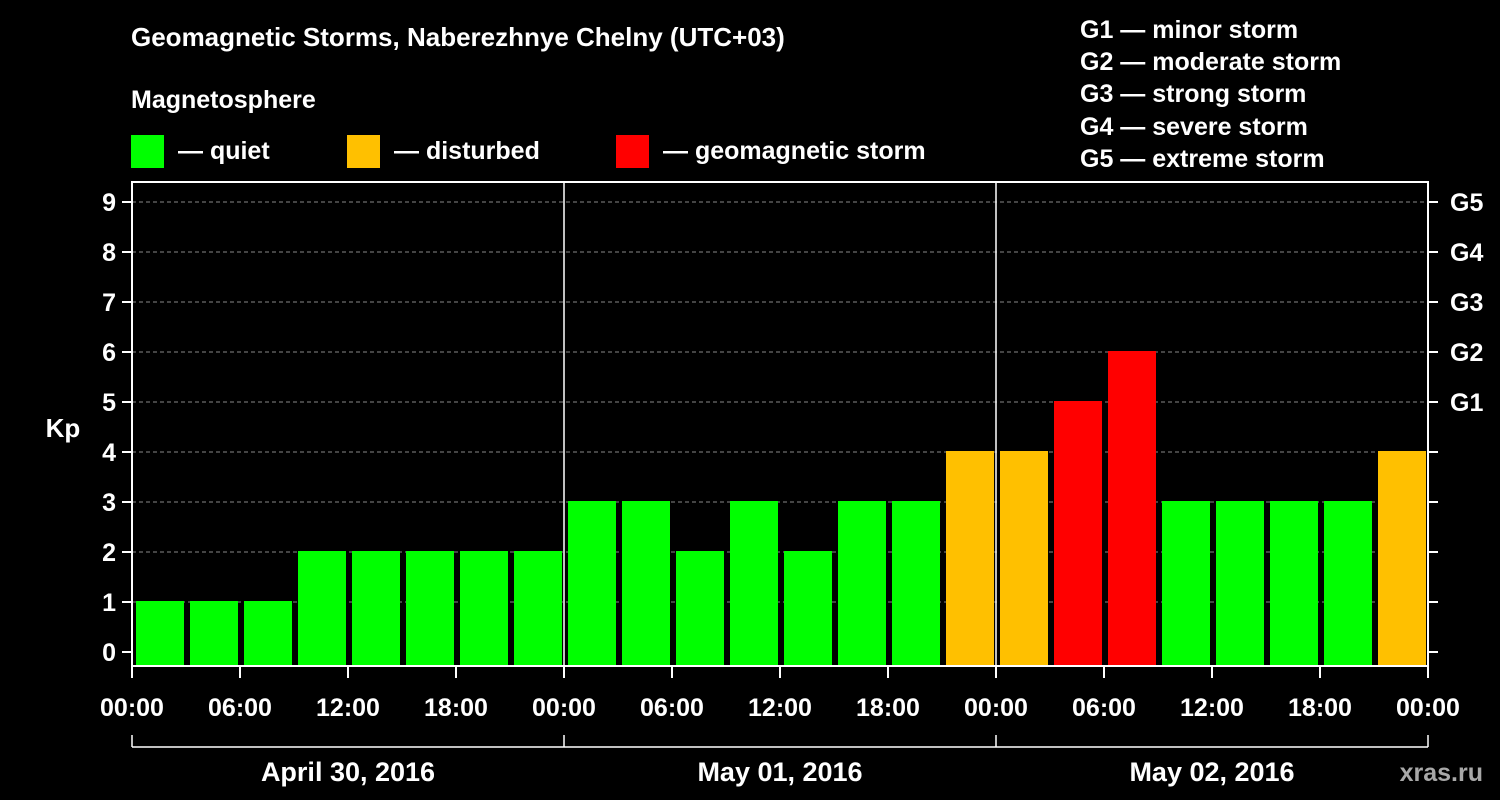 The image size is (1500, 800). I want to click on y-tick-label: 3, so click(109, 503).